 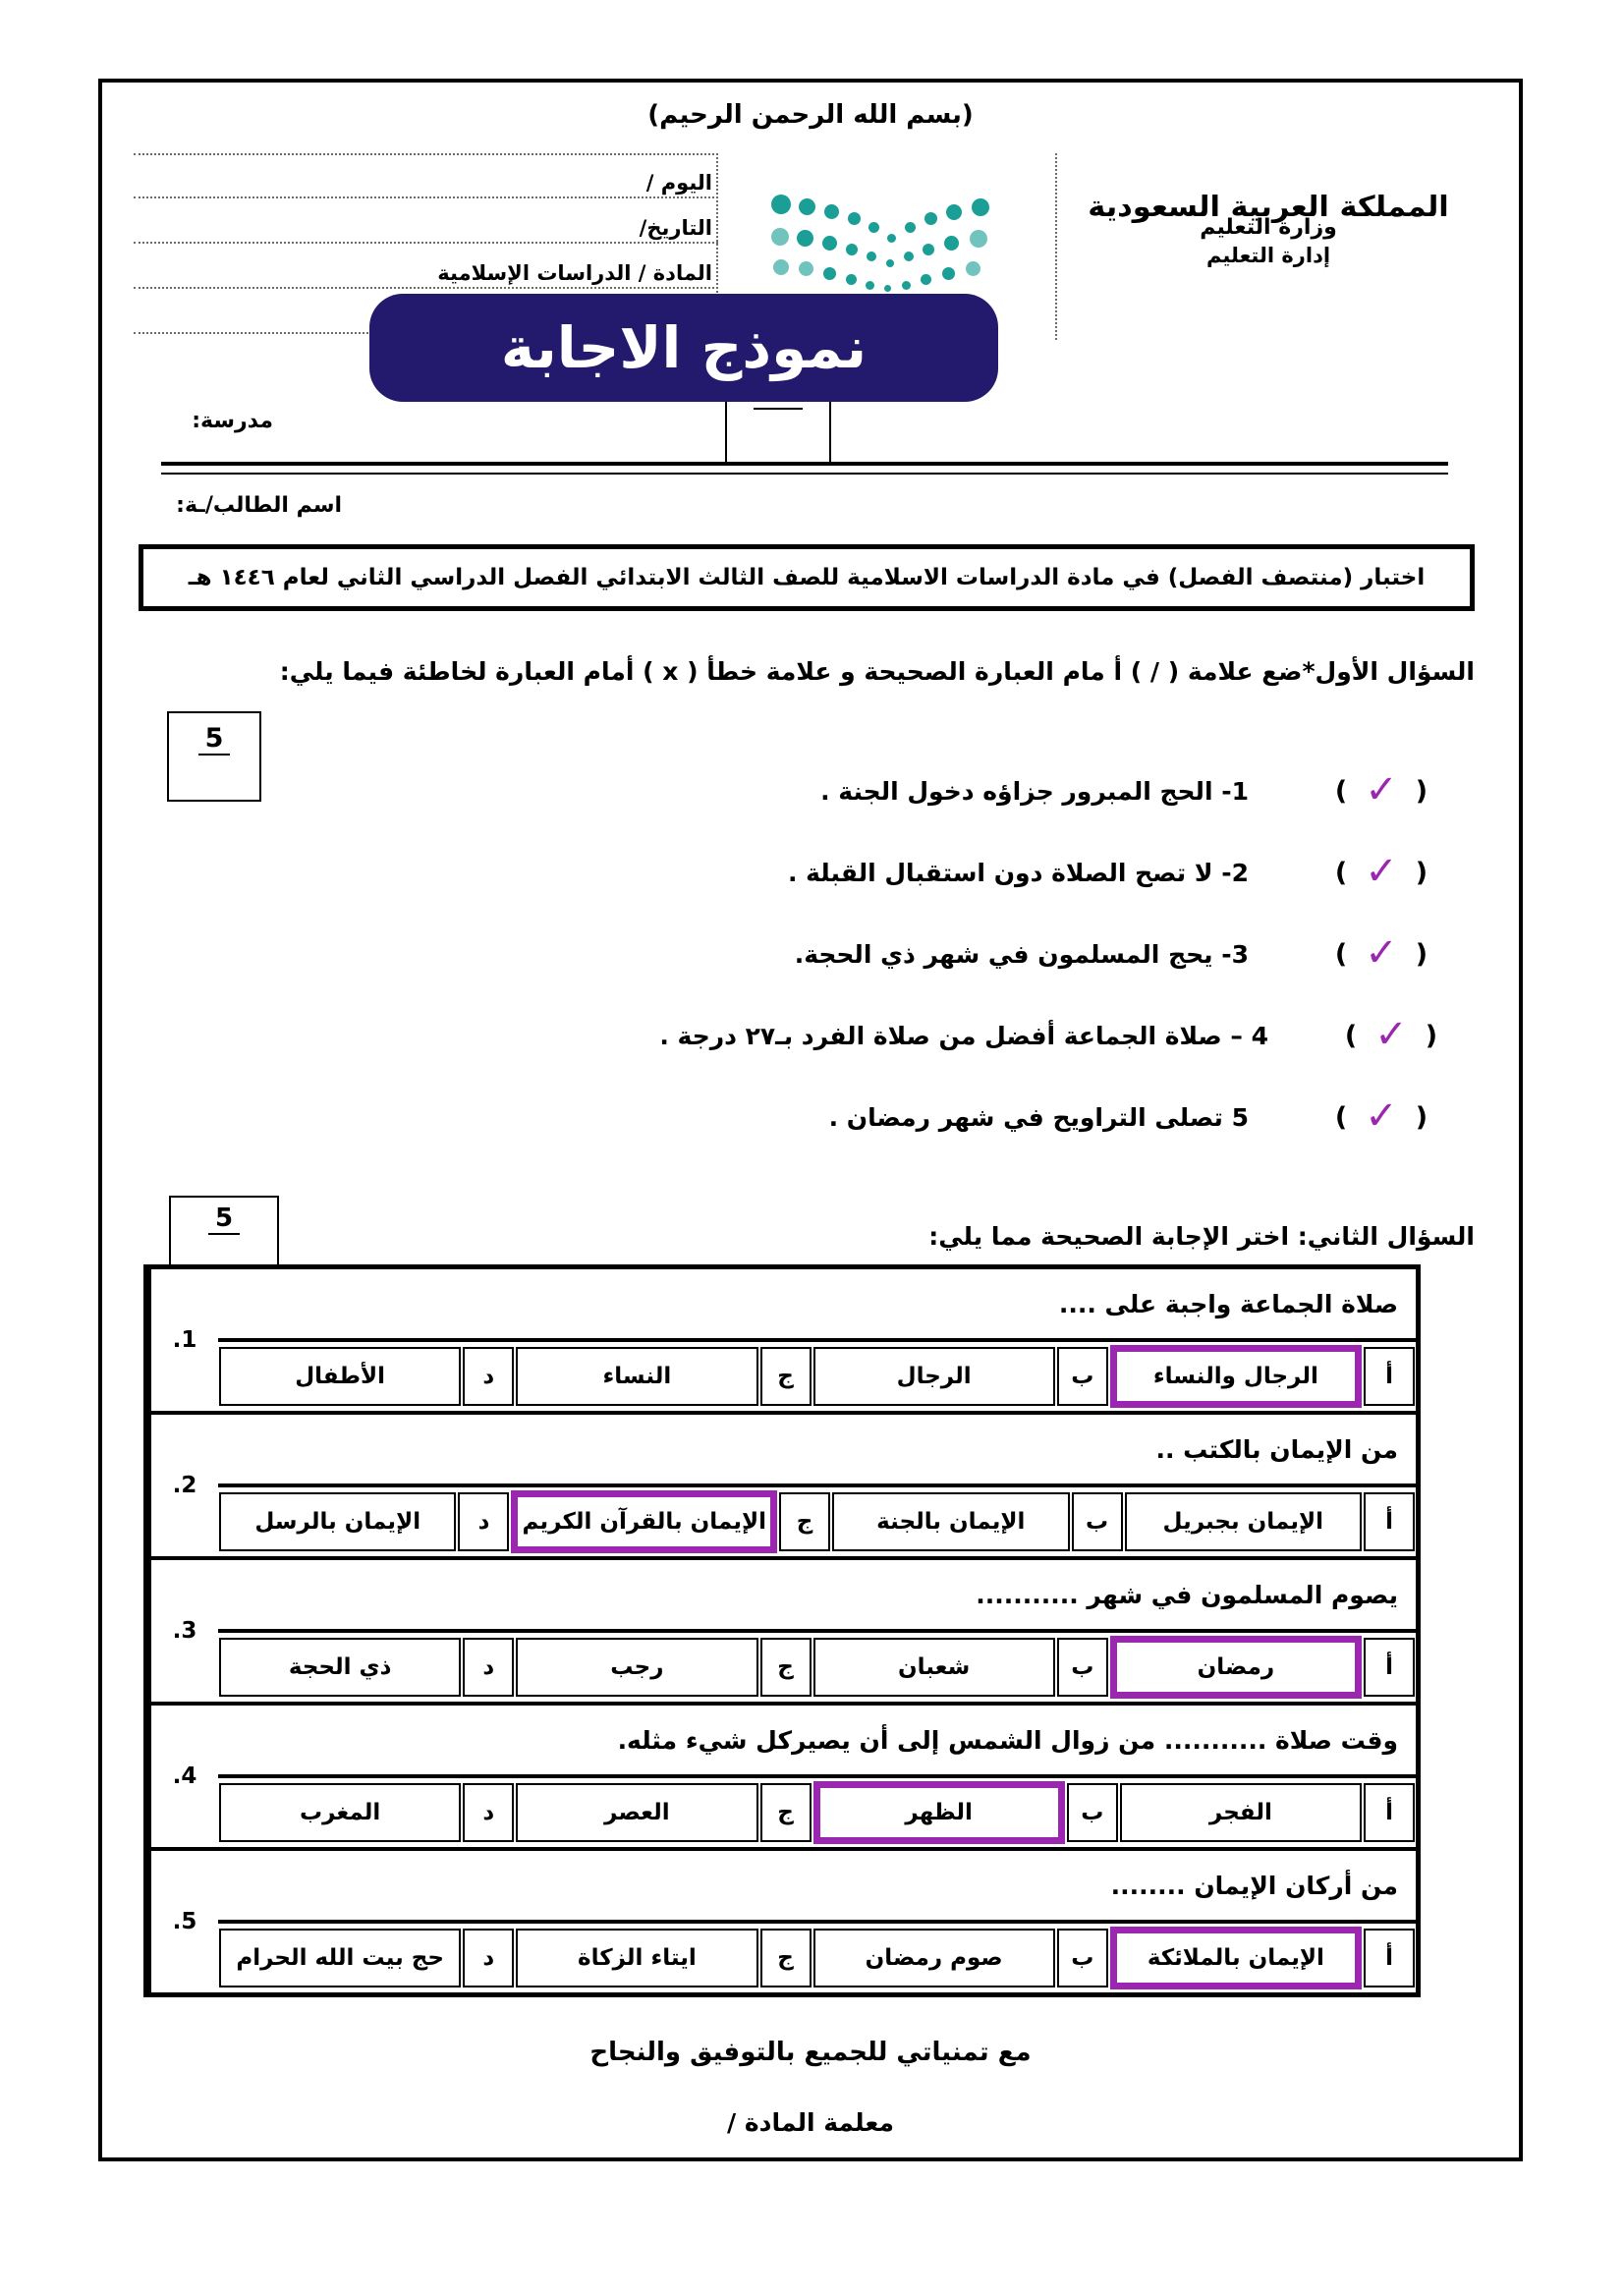 What do you see at coordinates (885, 247) in the screenshot?
I see `logo-block` at bounding box center [885, 247].